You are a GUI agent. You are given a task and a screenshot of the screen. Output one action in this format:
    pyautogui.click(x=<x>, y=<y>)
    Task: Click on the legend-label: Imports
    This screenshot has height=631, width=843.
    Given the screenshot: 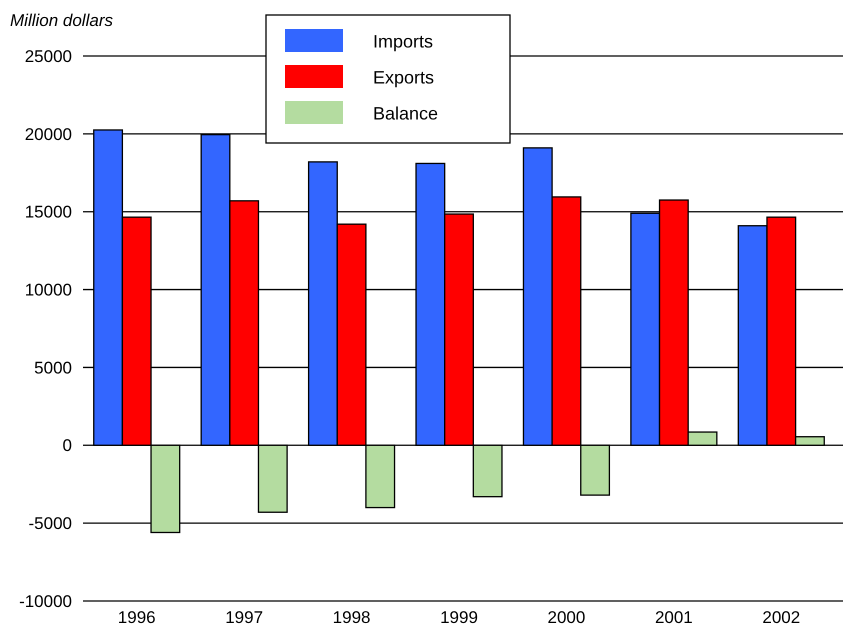 What is the action you would take?
    pyautogui.click(x=403, y=41)
    